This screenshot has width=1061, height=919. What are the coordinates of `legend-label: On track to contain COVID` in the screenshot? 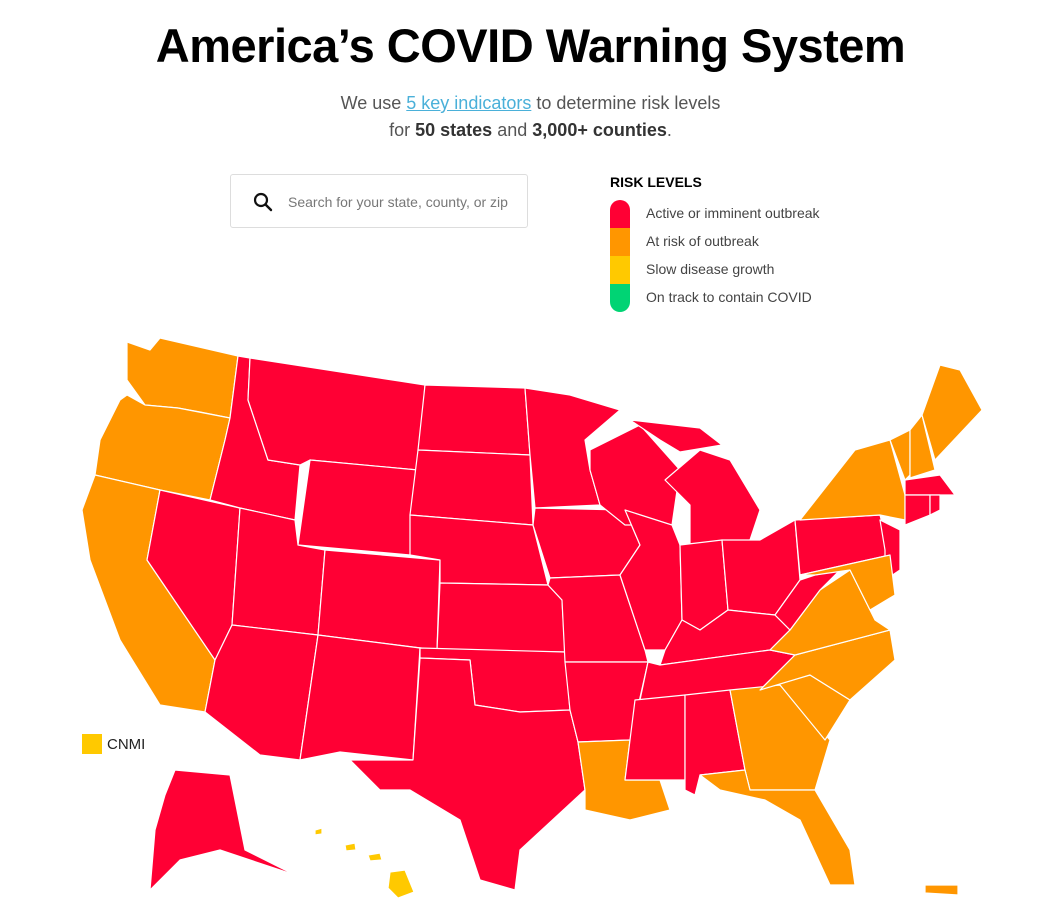 It's located at (729, 297).